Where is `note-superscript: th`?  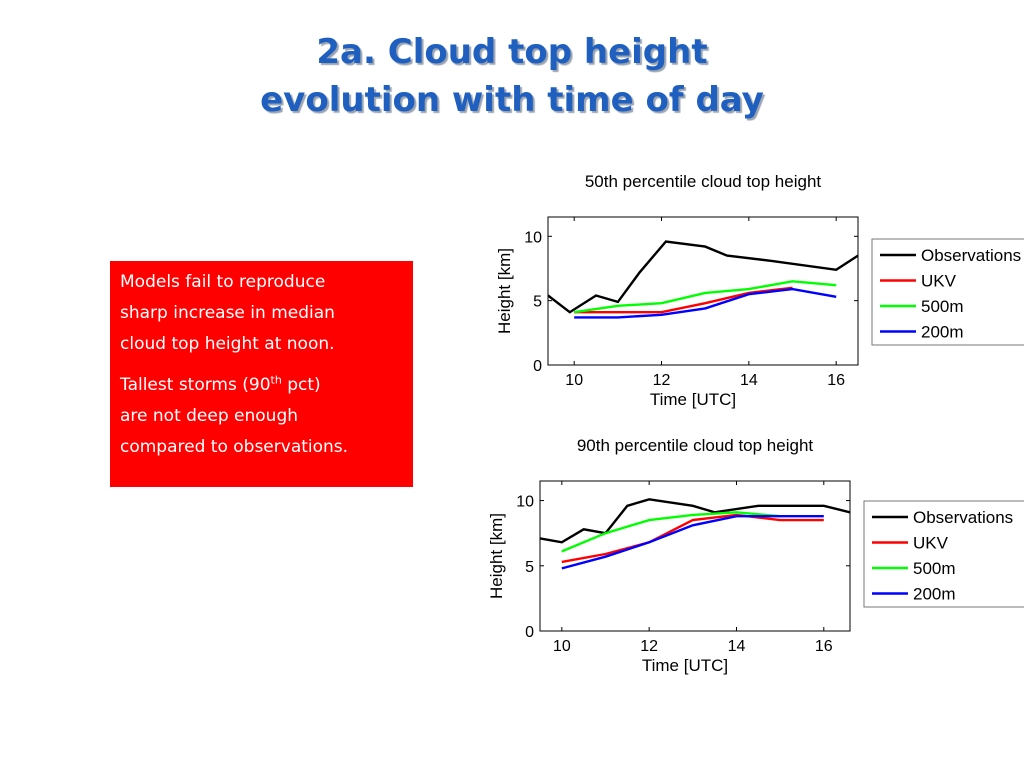
note-superscript: th is located at coordinates (276, 380).